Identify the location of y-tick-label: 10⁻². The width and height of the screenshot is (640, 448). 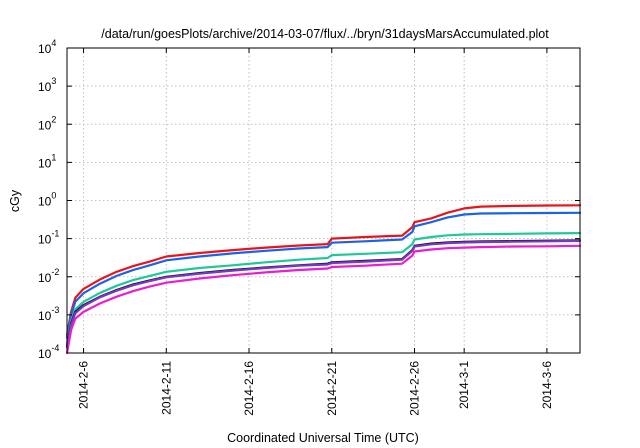
(48, 276).